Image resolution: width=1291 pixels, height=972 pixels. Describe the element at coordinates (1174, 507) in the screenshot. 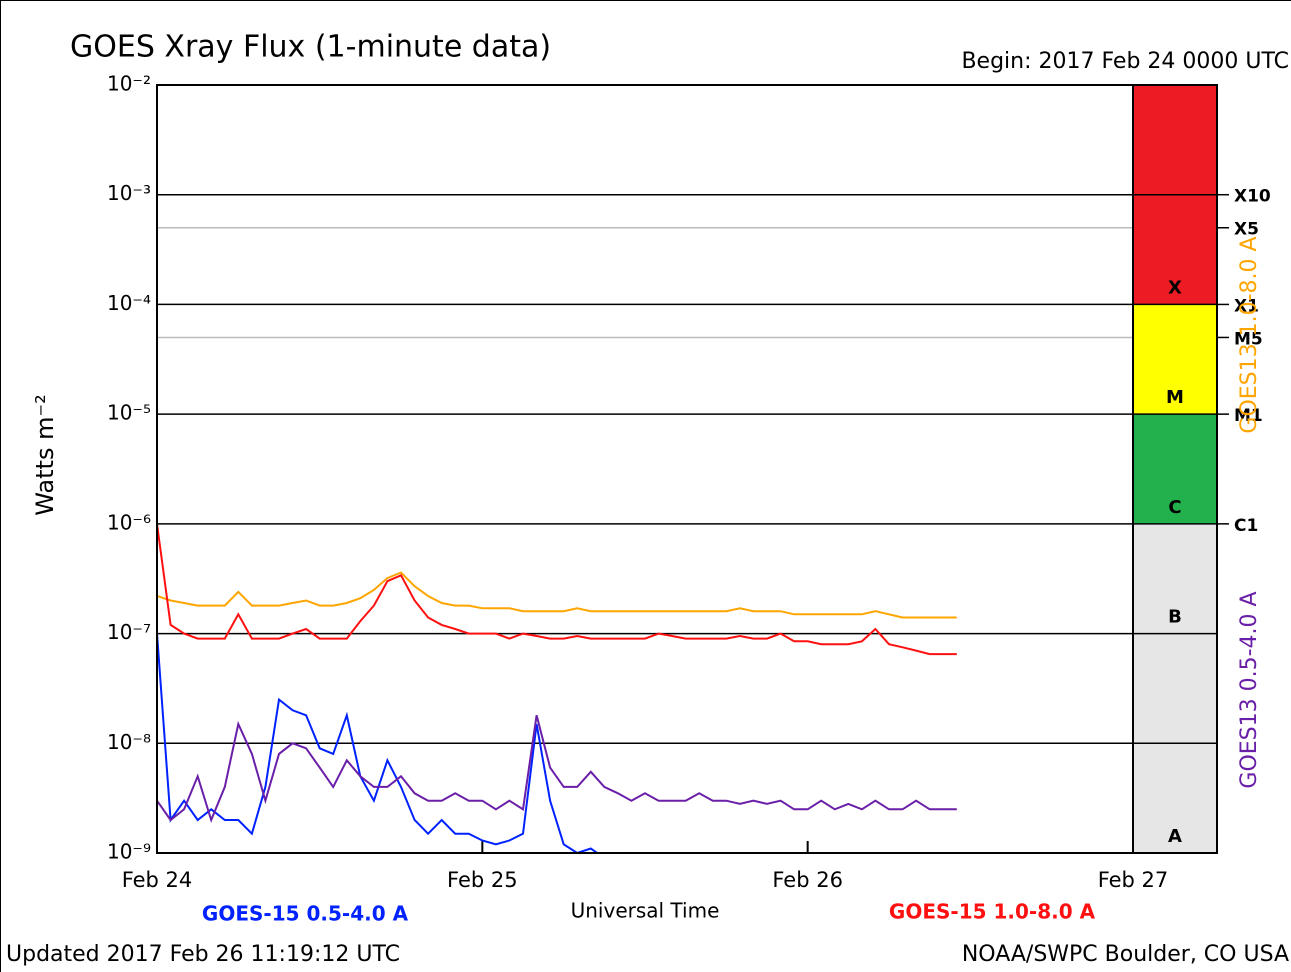

I see `flare-class-label: C` at that location.